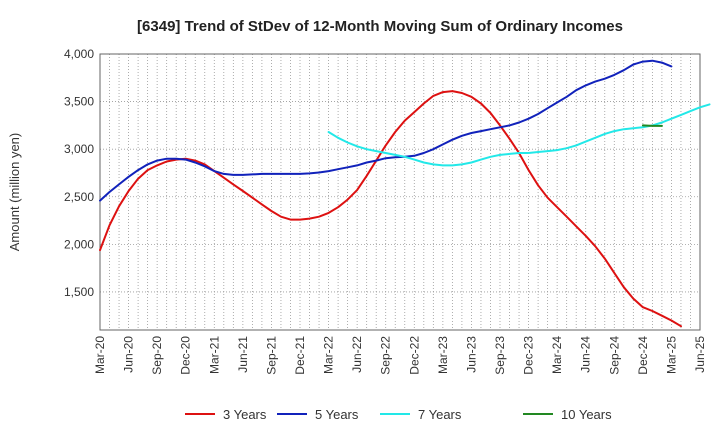 Image resolution: width=720 pixels, height=440 pixels. What do you see at coordinates (614, 355) in the screenshot?
I see `x-tick-label: Sep-24` at bounding box center [614, 355].